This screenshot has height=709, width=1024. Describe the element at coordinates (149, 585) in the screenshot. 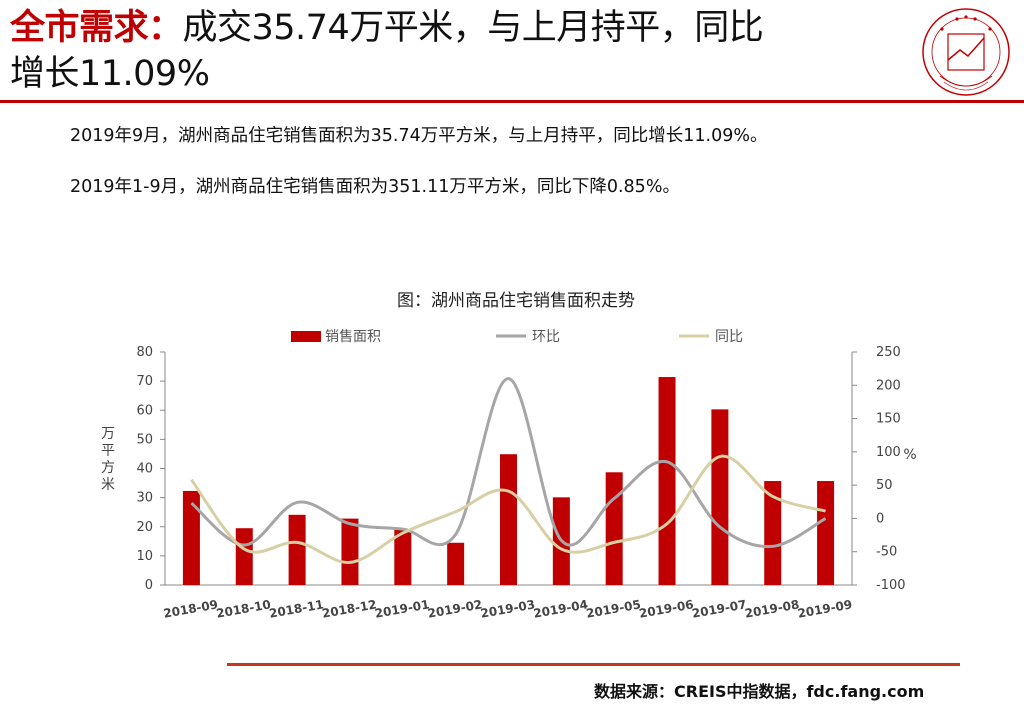

I see `y-tick-label: 0` at that location.